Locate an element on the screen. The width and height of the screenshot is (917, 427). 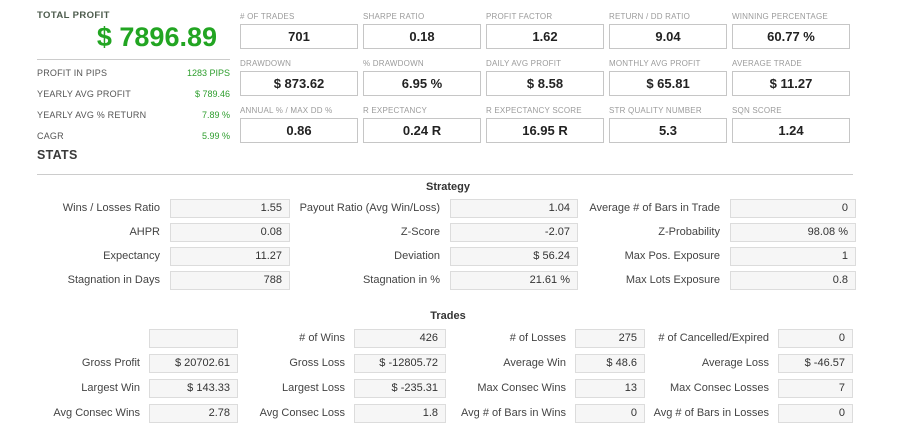
summary-row-value: 1283 PIPS is located at coordinates (208, 73).